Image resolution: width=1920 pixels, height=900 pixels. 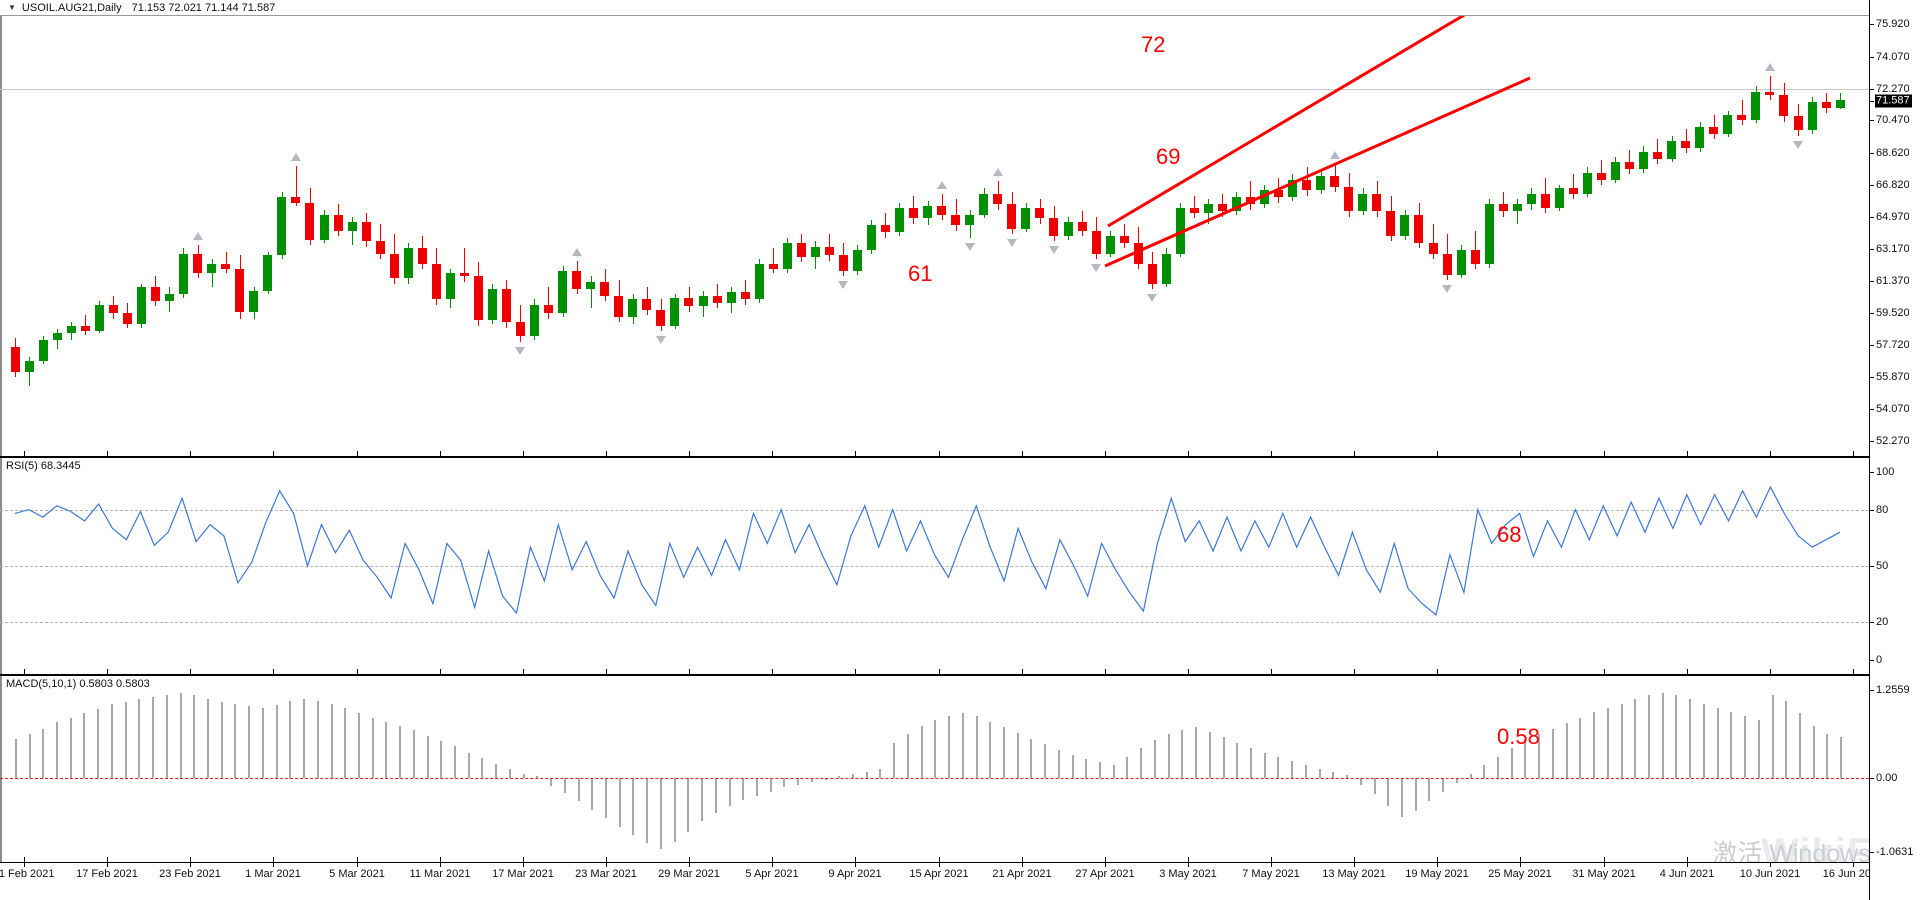 I want to click on macd-indicator-label: MACD(5,10,1) 0.5803 0.5803, so click(x=78, y=684).